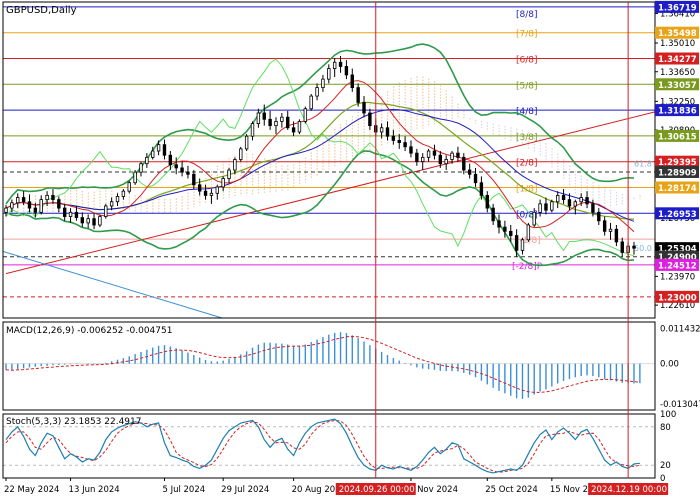 Image resolution: width=700 pixels, height=504 pixels. What do you see at coordinates (643, 248) in the screenshot?
I see `fib-label: 50.0` at bounding box center [643, 248].